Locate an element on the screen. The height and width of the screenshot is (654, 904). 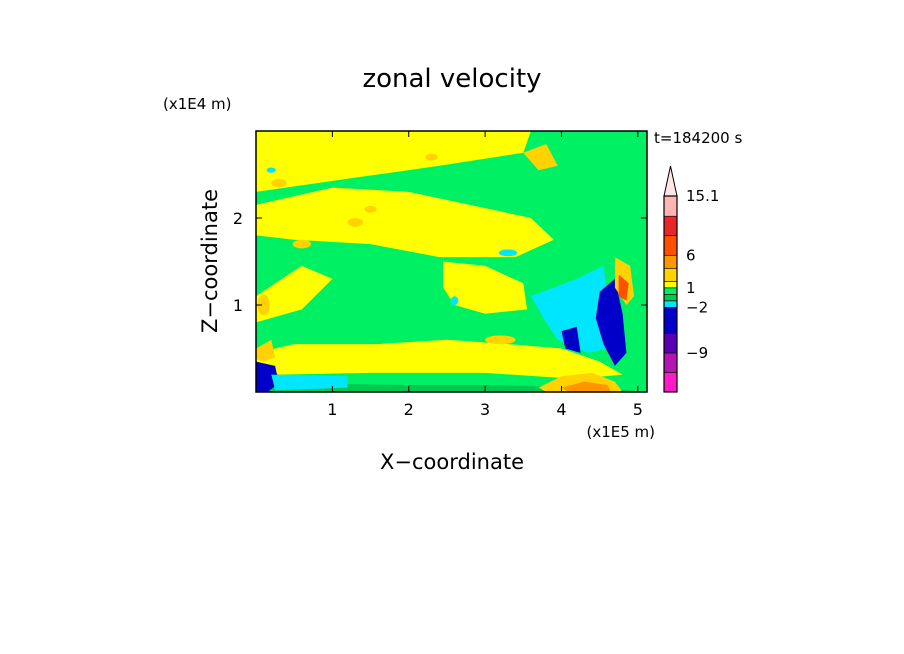
x-tick-label: 5 is located at coordinates (638, 409).